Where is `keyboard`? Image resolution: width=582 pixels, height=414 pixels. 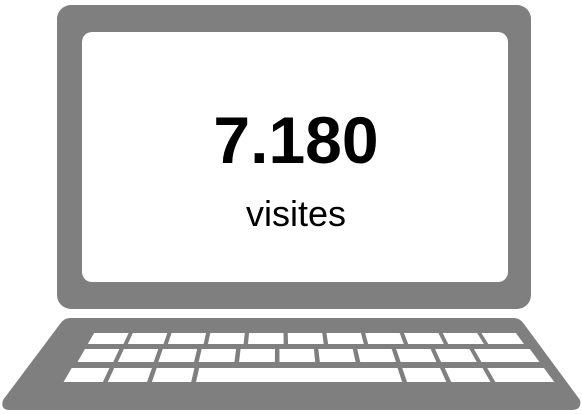
keyboard is located at coordinates (309, 357).